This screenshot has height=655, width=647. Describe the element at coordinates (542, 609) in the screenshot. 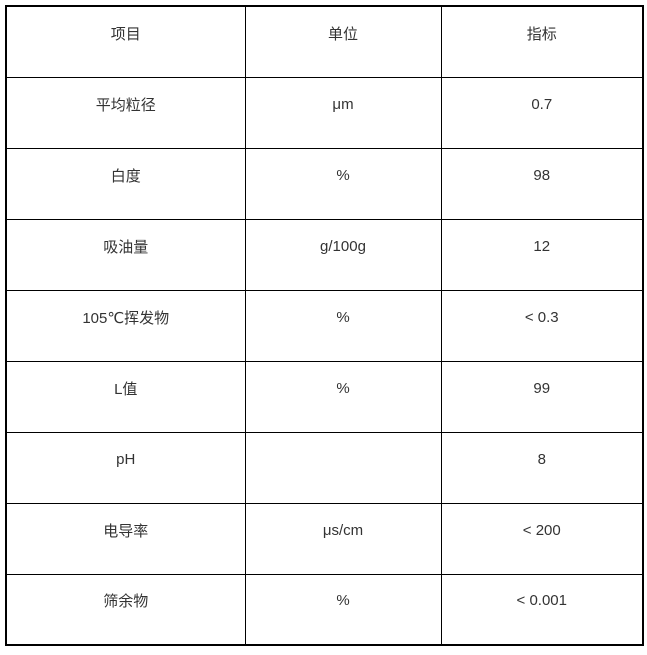

I see `cell-value: < 0.001` at that location.